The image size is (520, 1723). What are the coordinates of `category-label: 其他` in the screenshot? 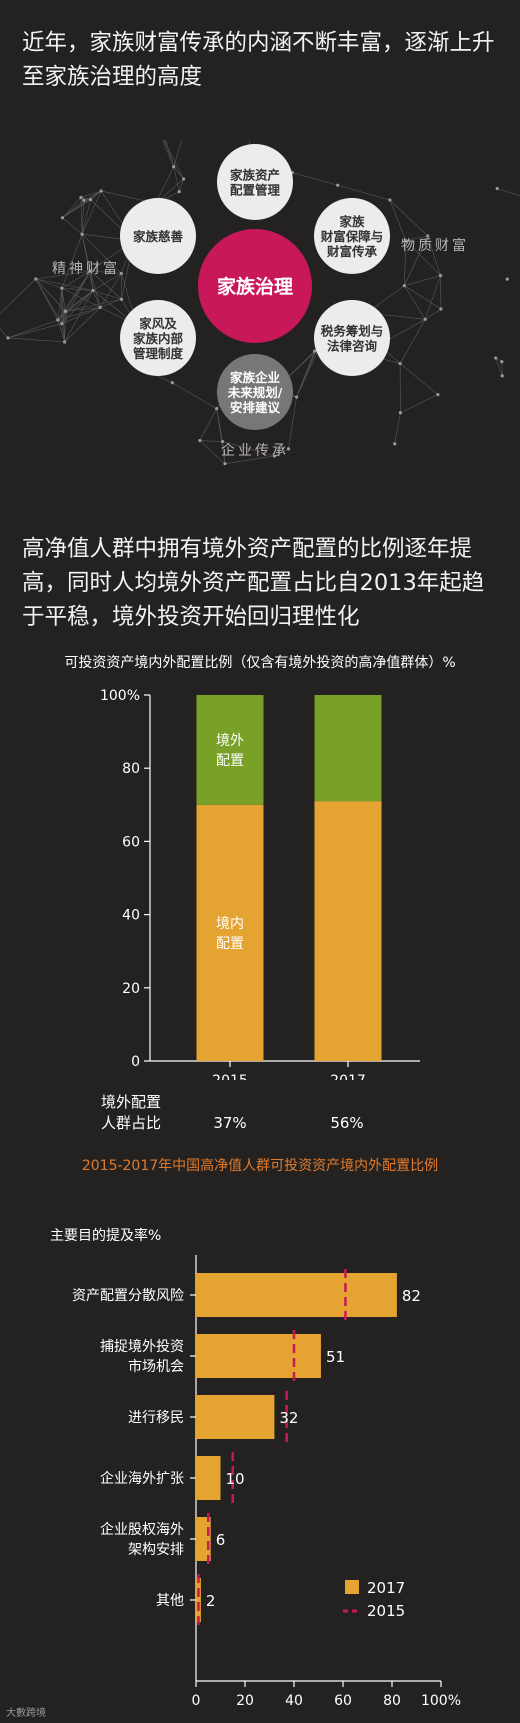 It's located at (170, 1601).